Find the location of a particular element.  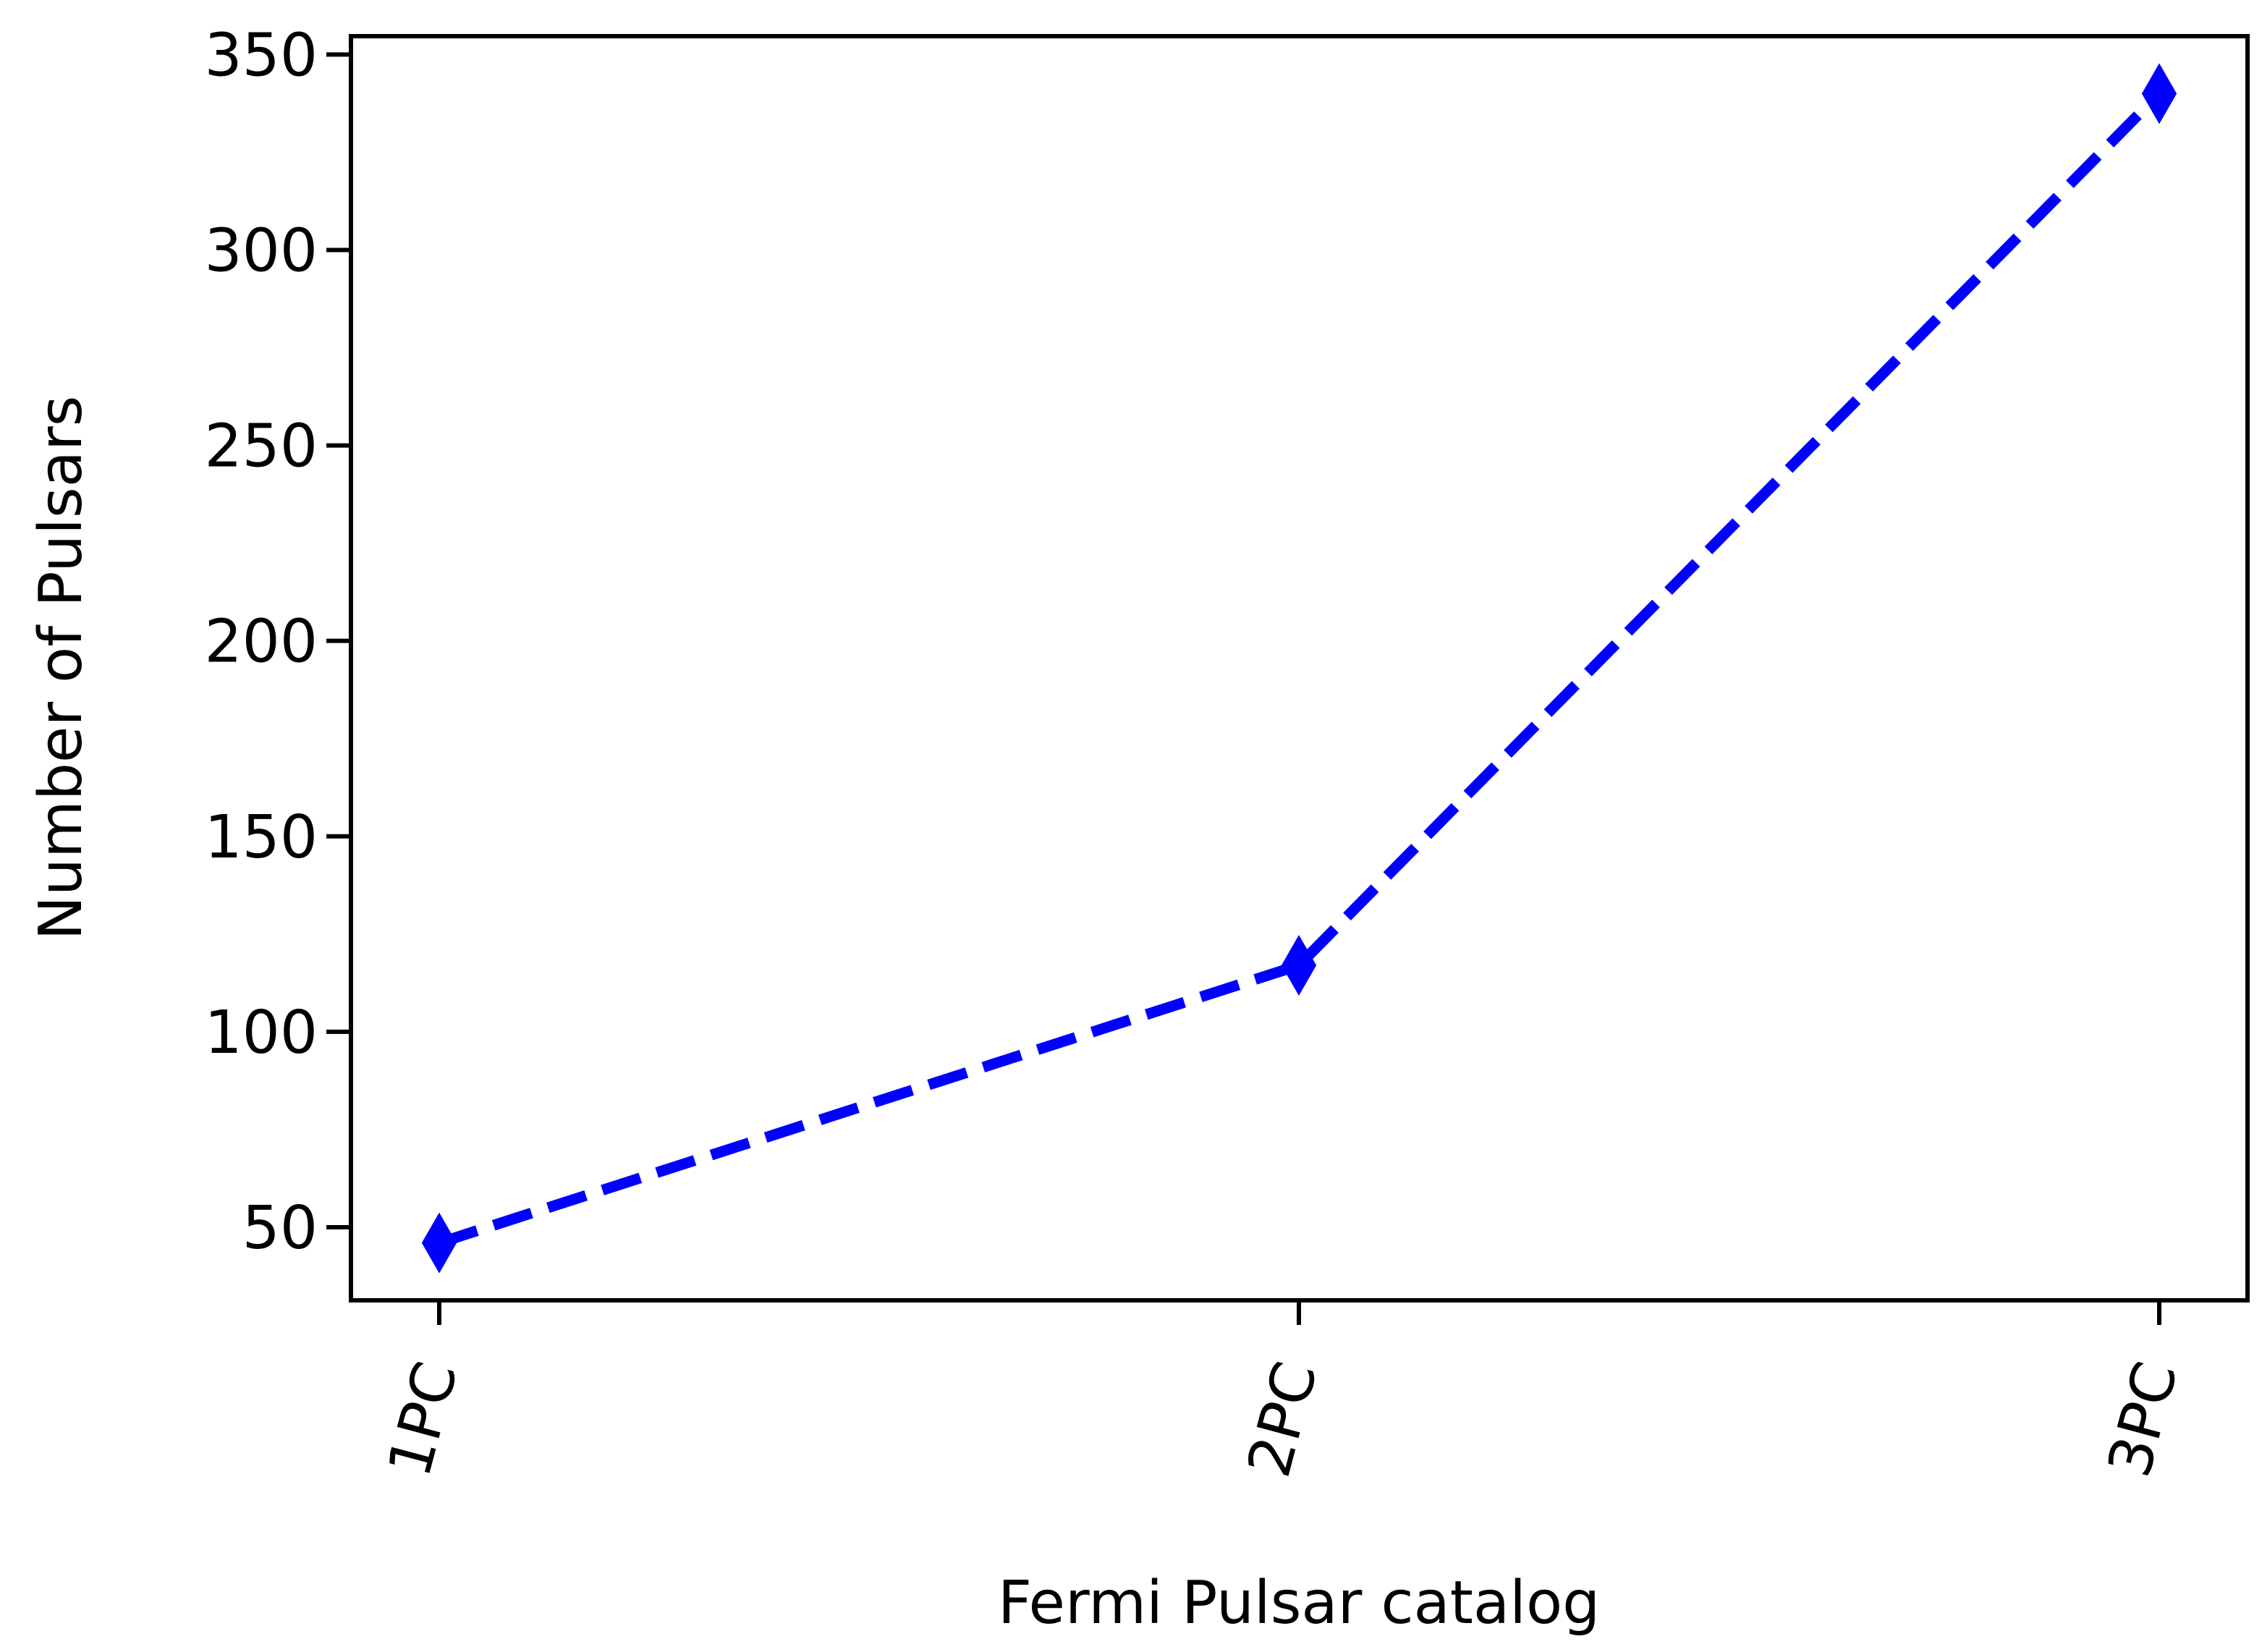

y-tick-label: 250 is located at coordinates (261, 446).